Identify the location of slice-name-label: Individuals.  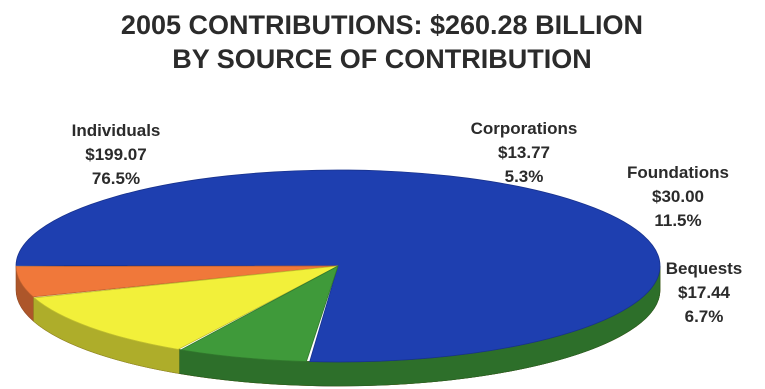
(116, 130).